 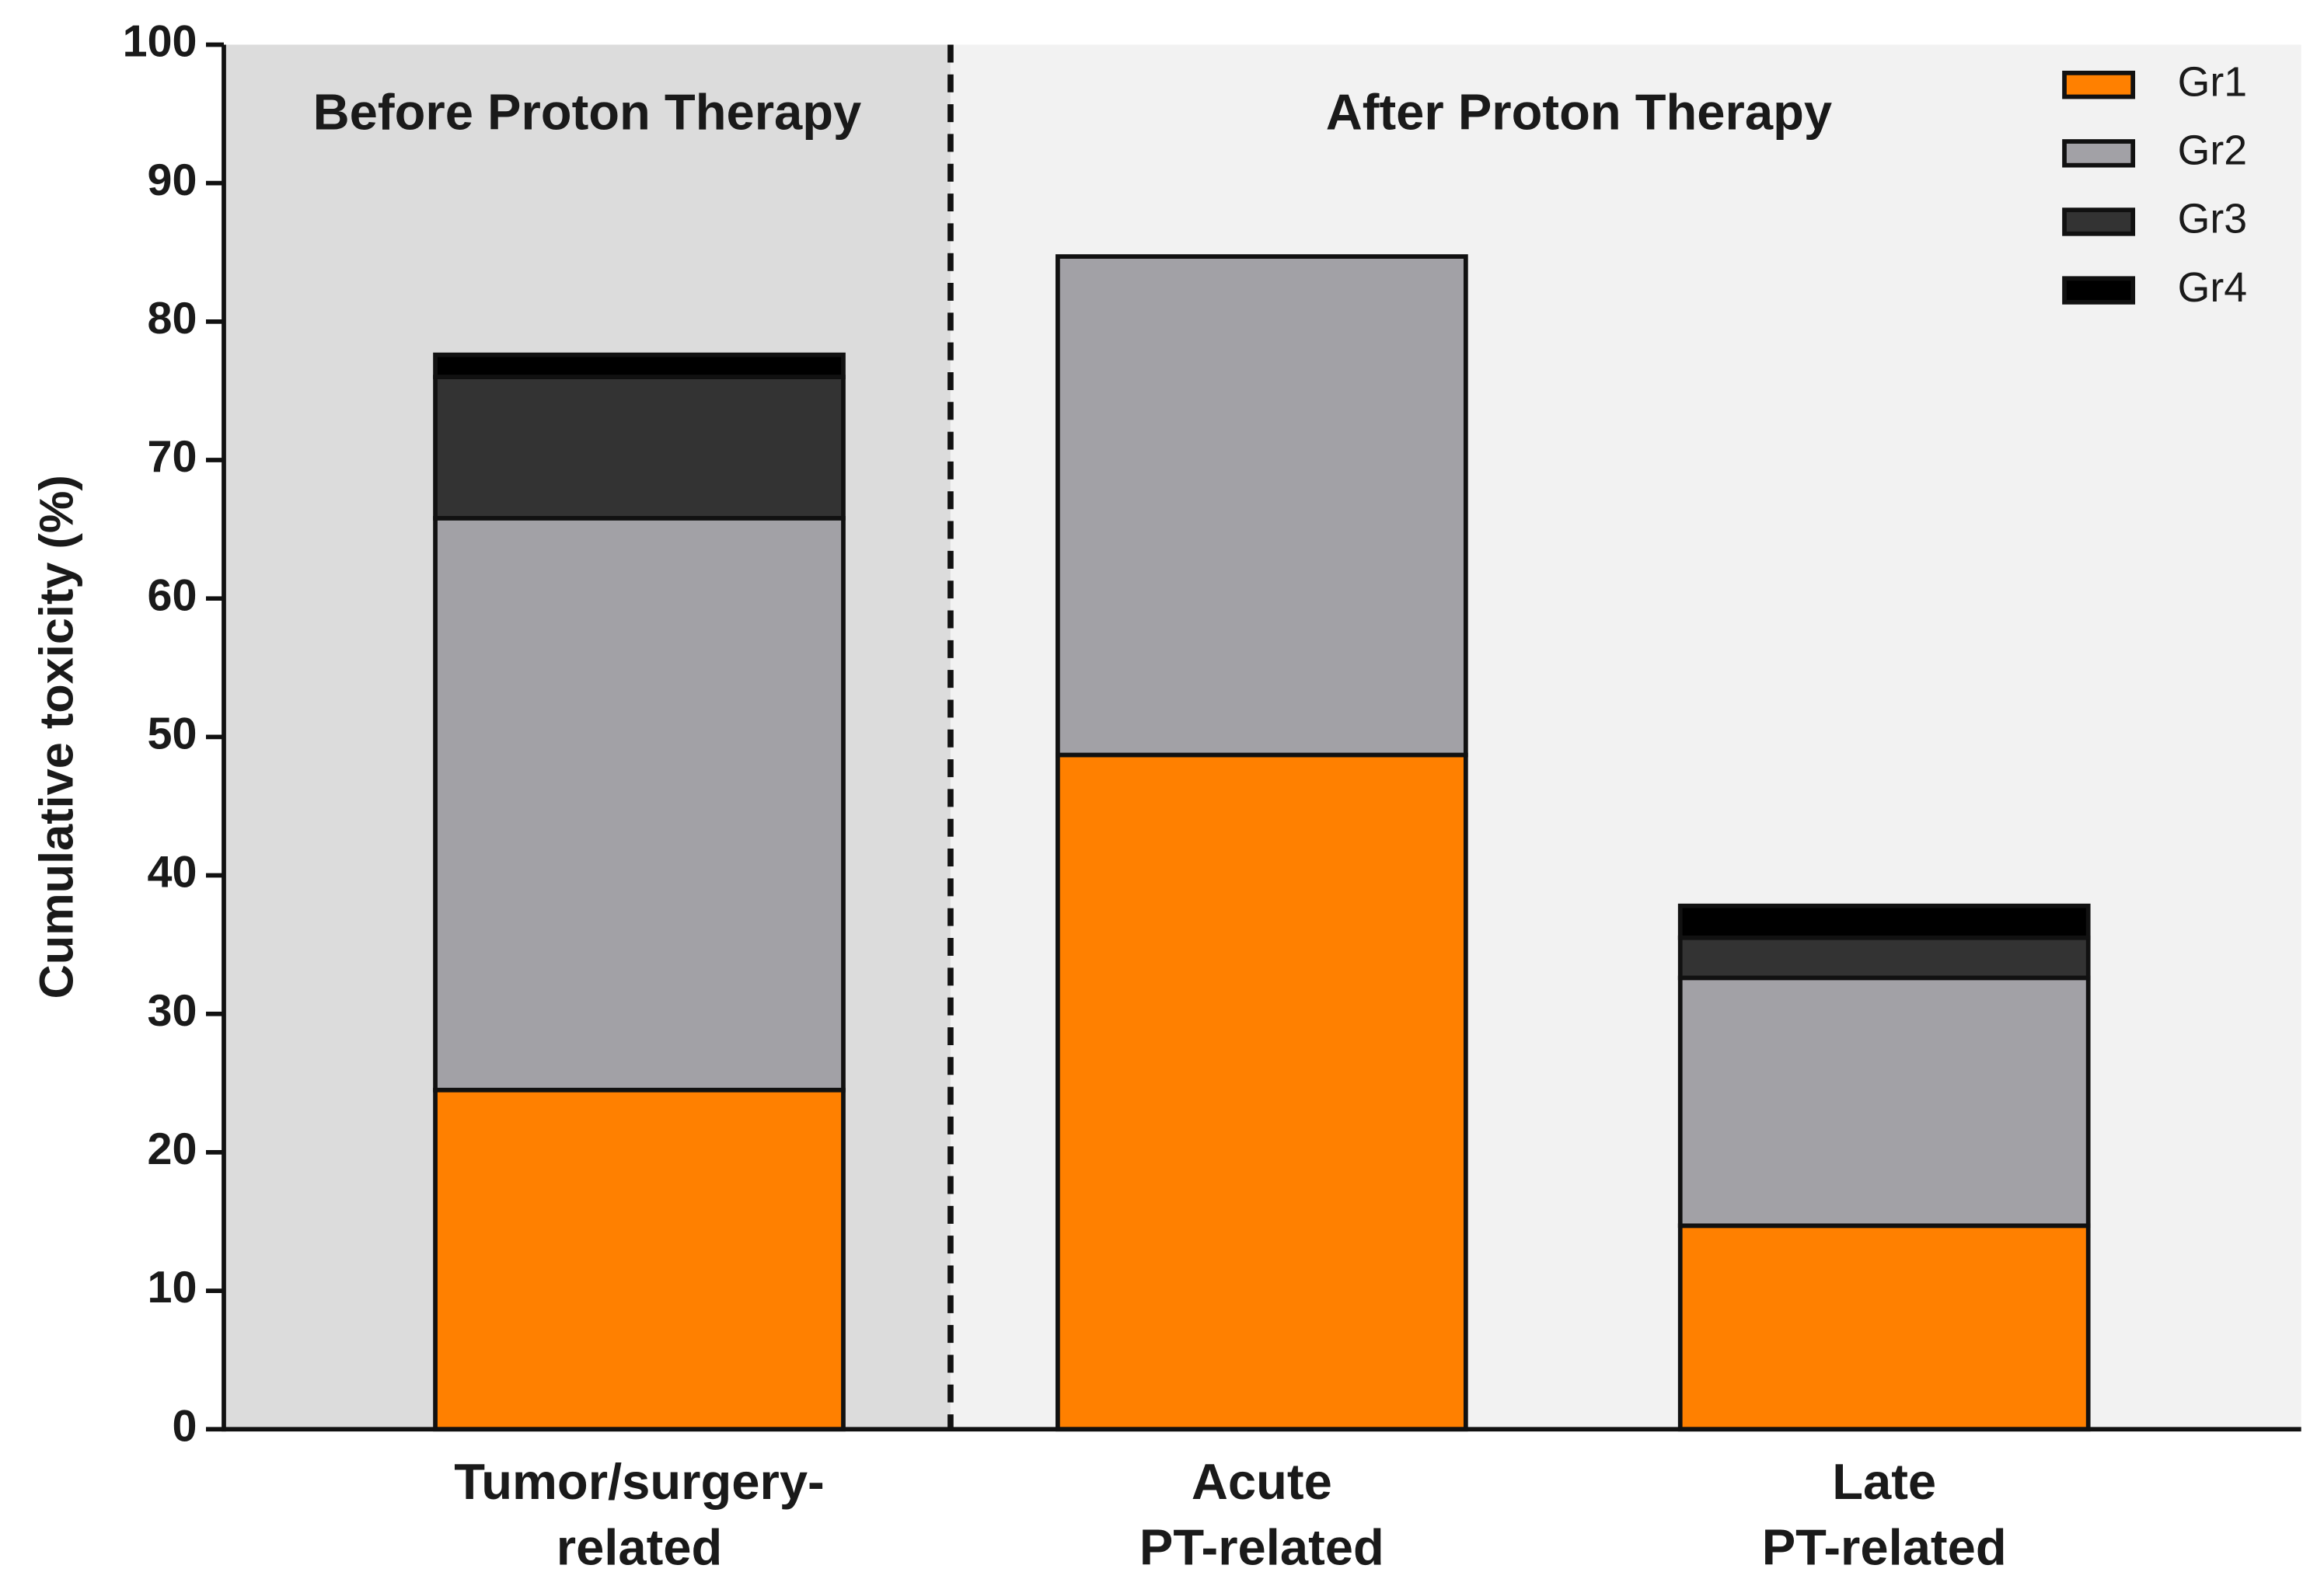 I want to click on legend-label: Gr3, so click(x=2212, y=219).